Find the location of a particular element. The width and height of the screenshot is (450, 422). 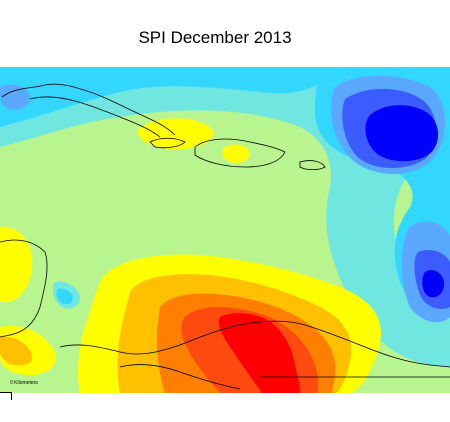

very-wet-core is located at coordinates (402, 133).